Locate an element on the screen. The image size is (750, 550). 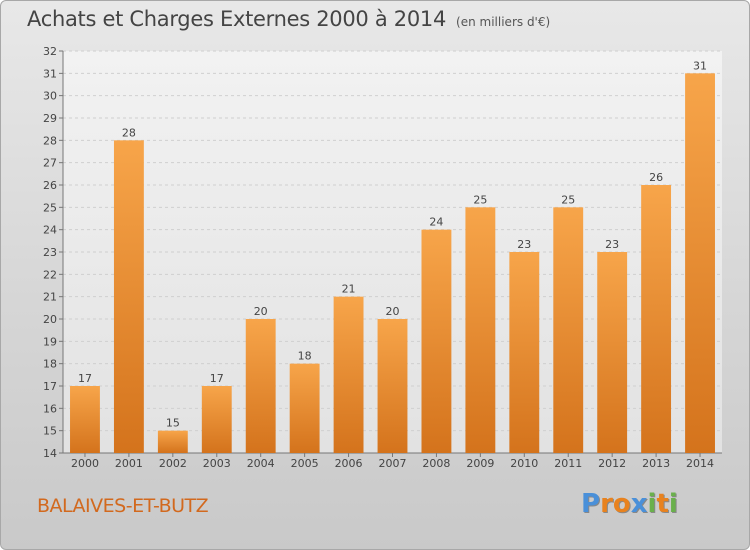
x-tick-label: 2011 is located at coordinates (568, 463).